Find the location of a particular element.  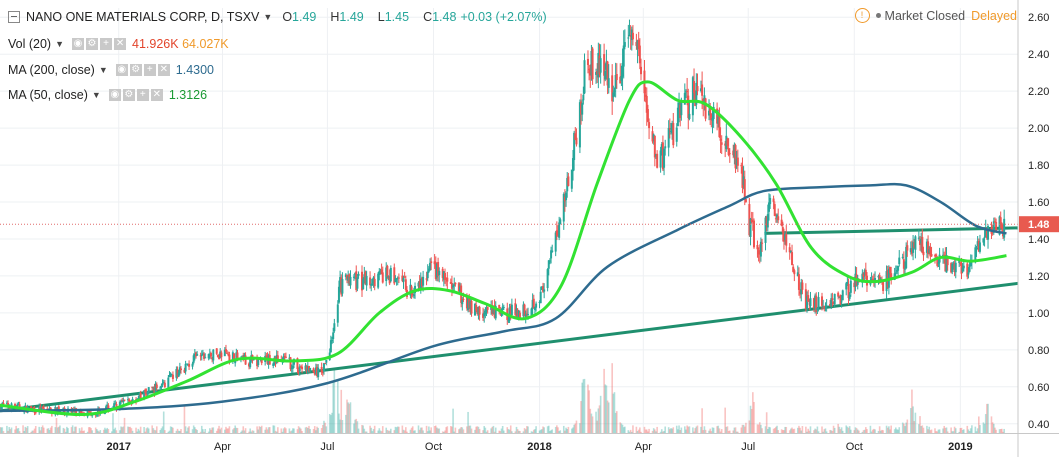

indicator-label: MA (50, close) is located at coordinates (48, 95).